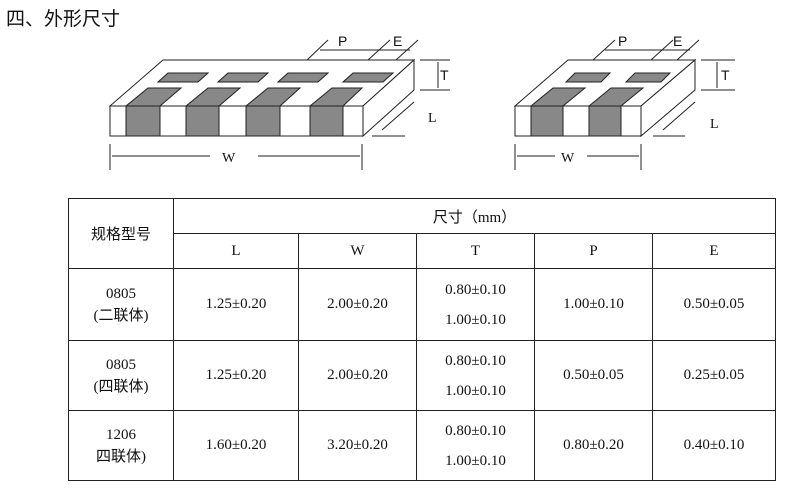  Describe the element at coordinates (474, 216) in the screenshot. I see `dimension-header: 尺寸（mm）` at that location.